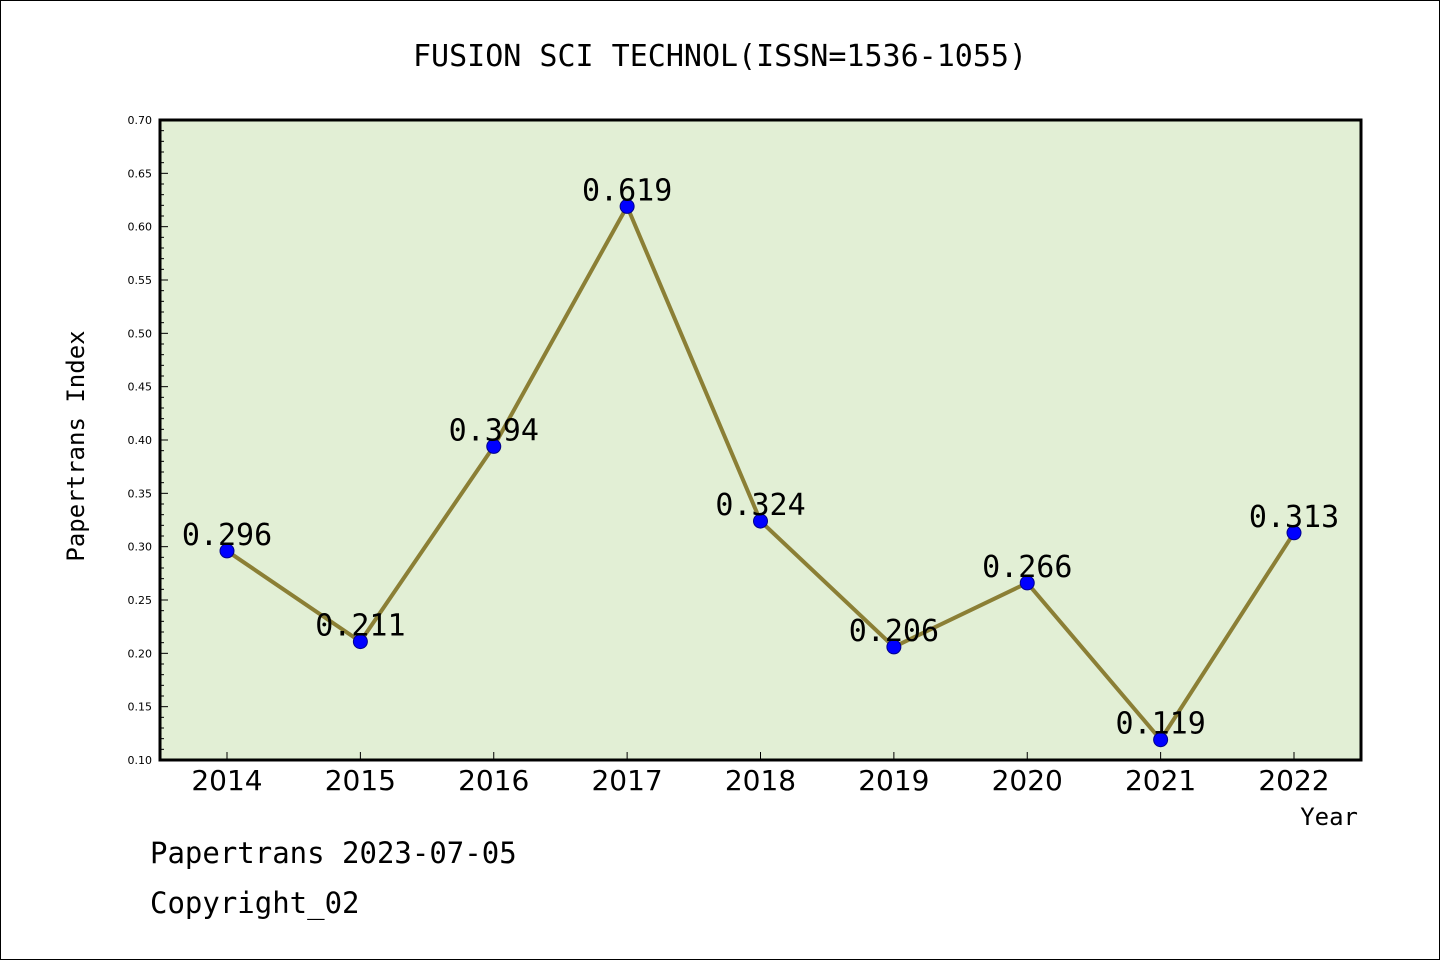 Image resolution: width=1440 pixels, height=960 pixels. Describe the element at coordinates (1329, 817) in the screenshot. I see `x-axis-label: Year` at that location.